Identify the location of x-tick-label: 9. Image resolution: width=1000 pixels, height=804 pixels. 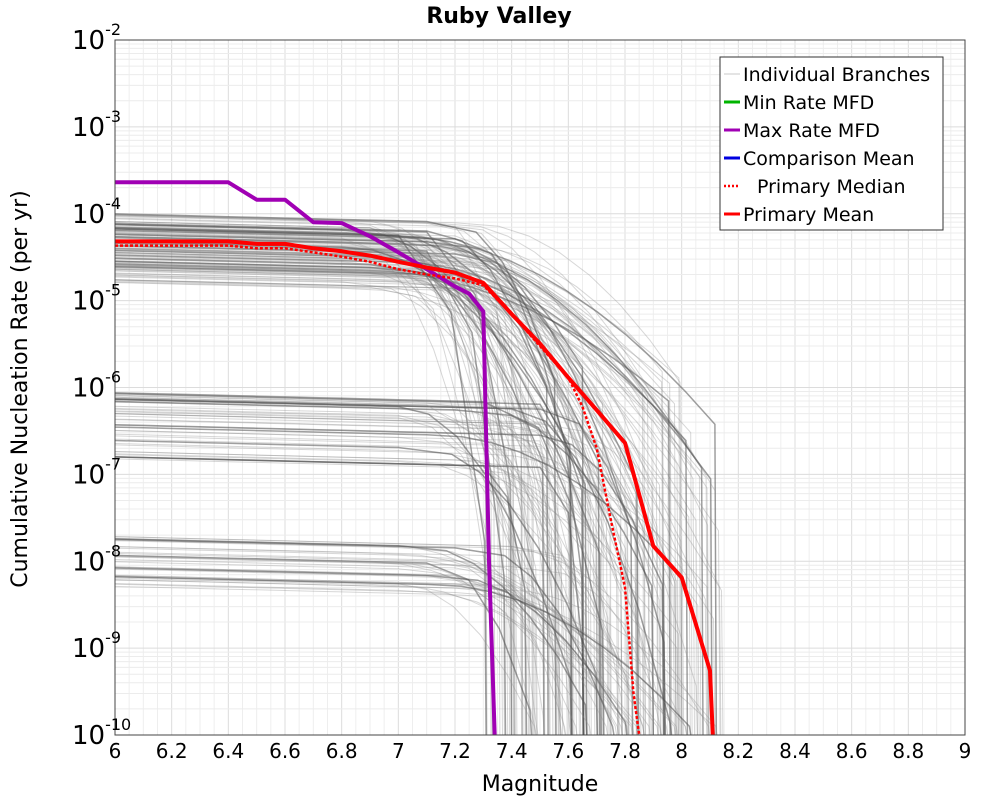
(965, 751).